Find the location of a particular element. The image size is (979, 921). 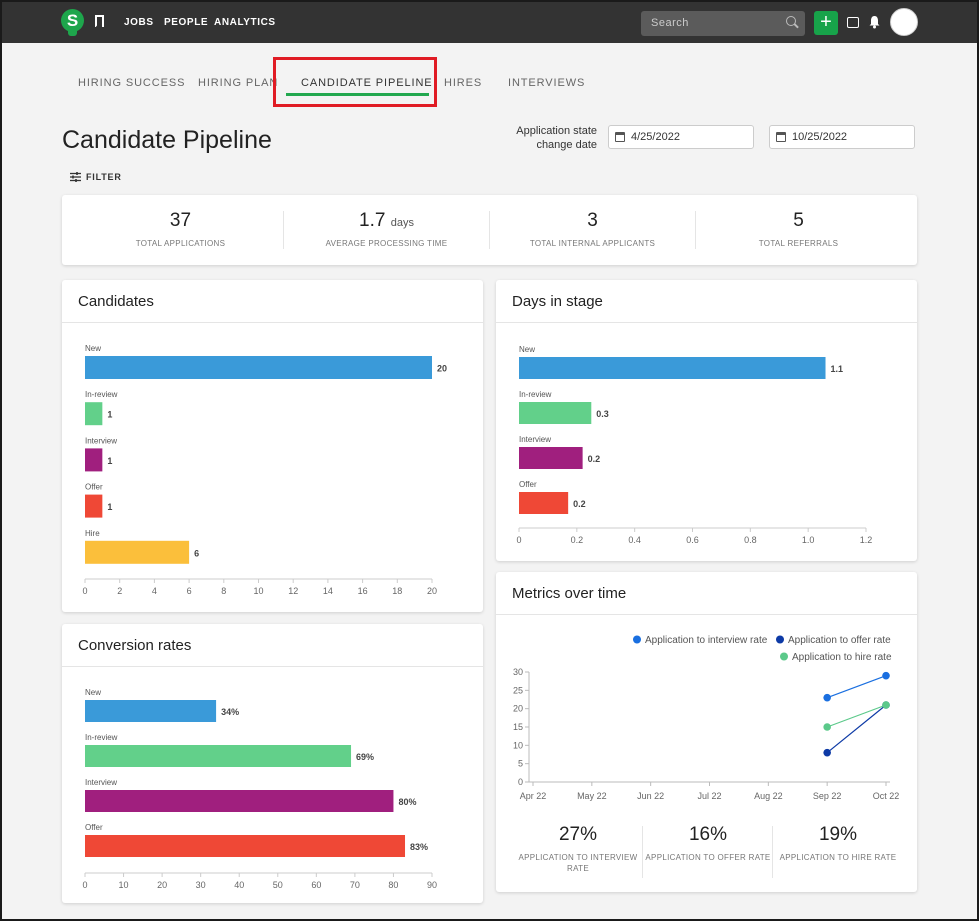

value-label-offer: 83% is located at coordinates (419, 847).